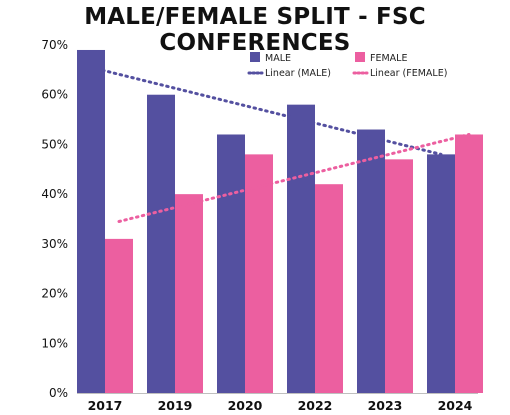 The image size is (510, 415). I want to click on x-axis: 2017 2019 2020 2022 2023 2024, so click(277, 403).